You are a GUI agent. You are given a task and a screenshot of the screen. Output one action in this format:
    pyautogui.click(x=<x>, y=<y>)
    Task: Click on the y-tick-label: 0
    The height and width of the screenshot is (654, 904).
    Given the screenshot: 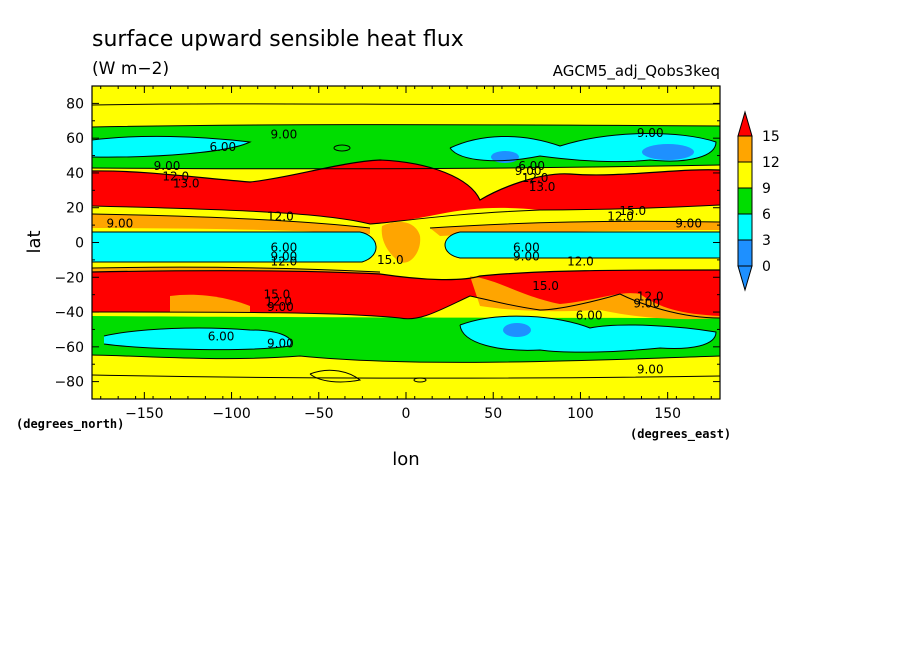 What is the action you would take?
    pyautogui.click(x=79, y=244)
    